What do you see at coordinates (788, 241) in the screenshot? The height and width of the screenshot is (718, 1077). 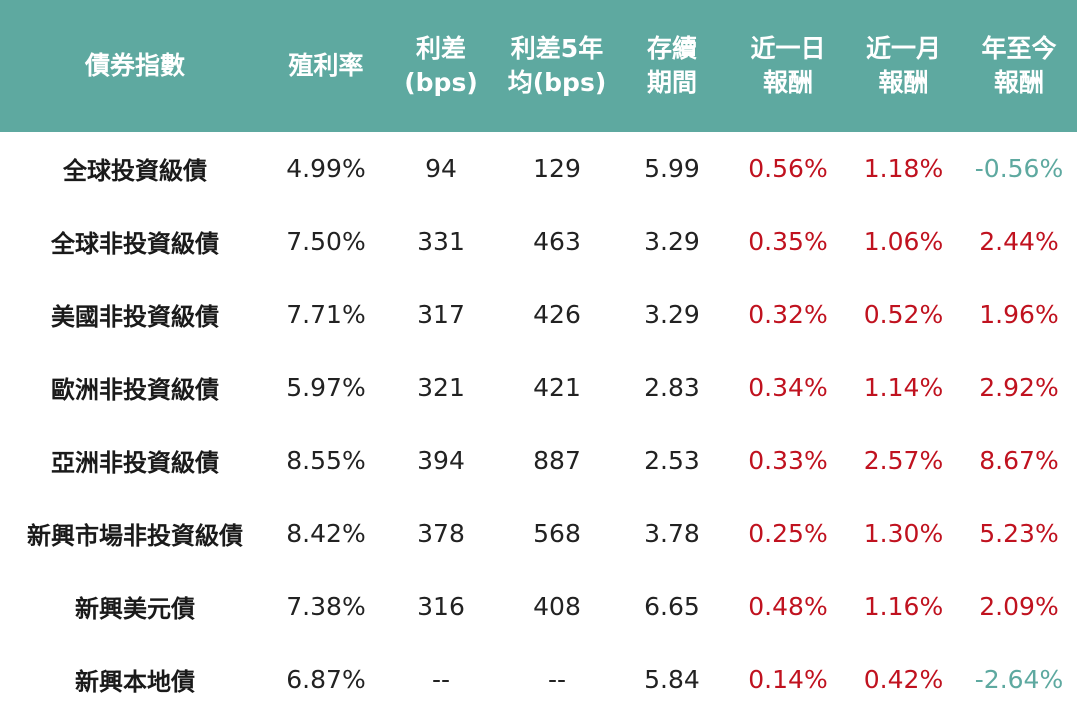 I see `return-1d-cell: 0.35%` at bounding box center [788, 241].